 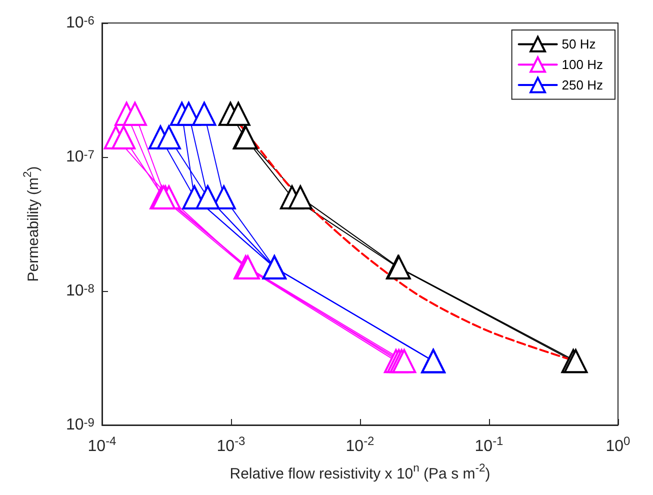 I want to click on legend-label: 100 Hz, so click(x=583, y=64).